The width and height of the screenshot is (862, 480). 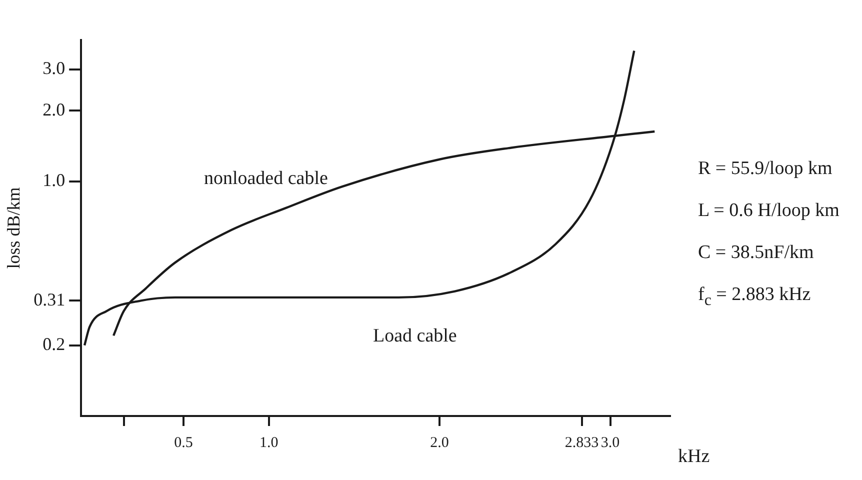 I want to click on x-tick-label: 1.0, so click(x=268, y=442).